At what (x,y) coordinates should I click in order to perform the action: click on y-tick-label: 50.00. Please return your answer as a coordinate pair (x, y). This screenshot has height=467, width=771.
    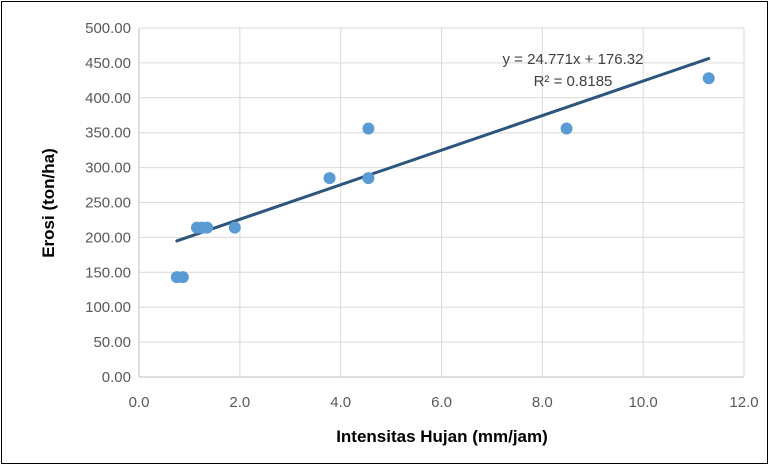
    Looking at the image, I should click on (112, 342).